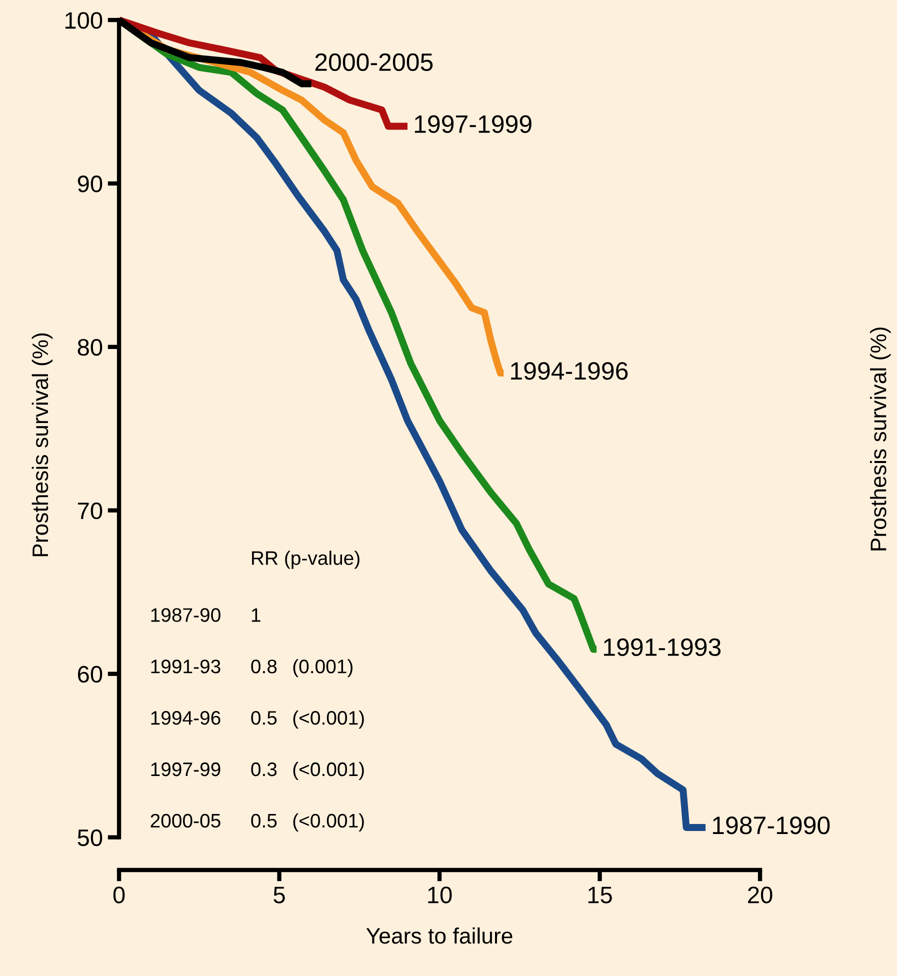 The width and height of the screenshot is (897, 976). Describe the element at coordinates (760, 895) in the screenshot. I see `x-tick-label: 20` at that location.